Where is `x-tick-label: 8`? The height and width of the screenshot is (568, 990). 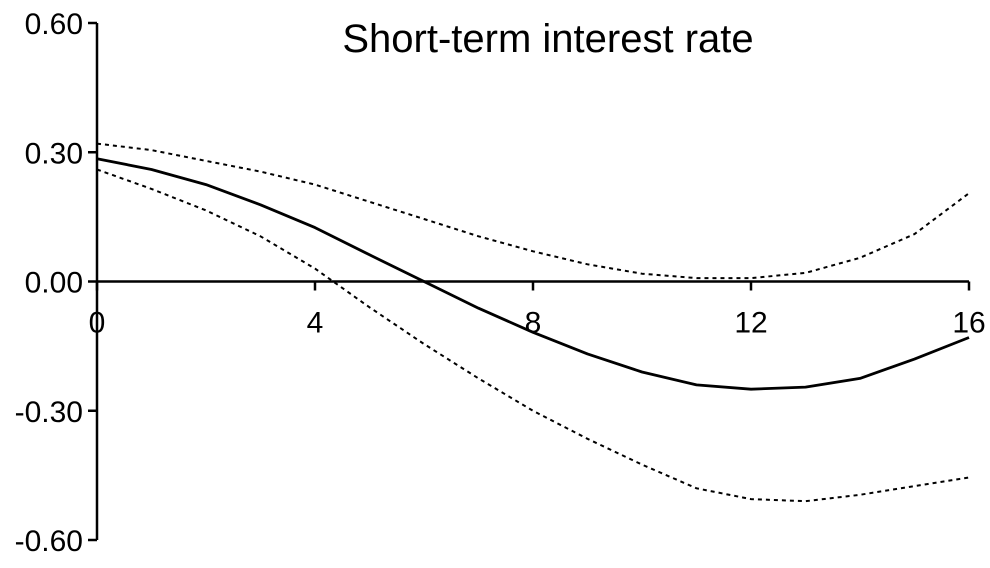 x-tick-label: 8 is located at coordinates (533, 323).